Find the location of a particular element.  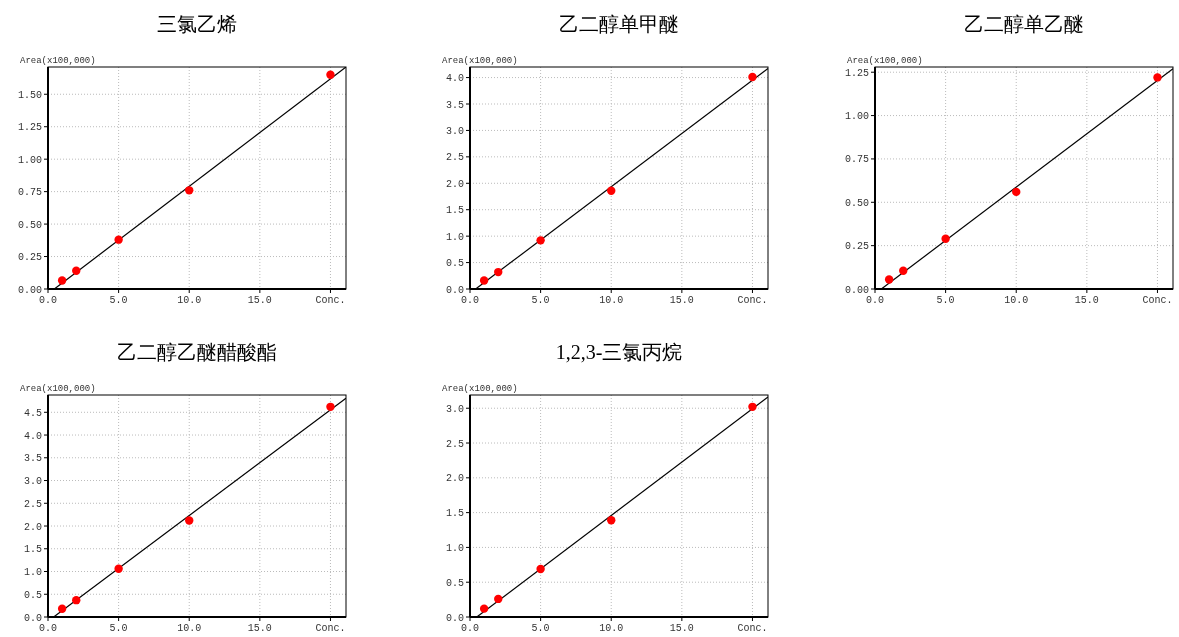

chart-title: 1,2,3-三氯丙烷 is located at coordinates (619, 352).